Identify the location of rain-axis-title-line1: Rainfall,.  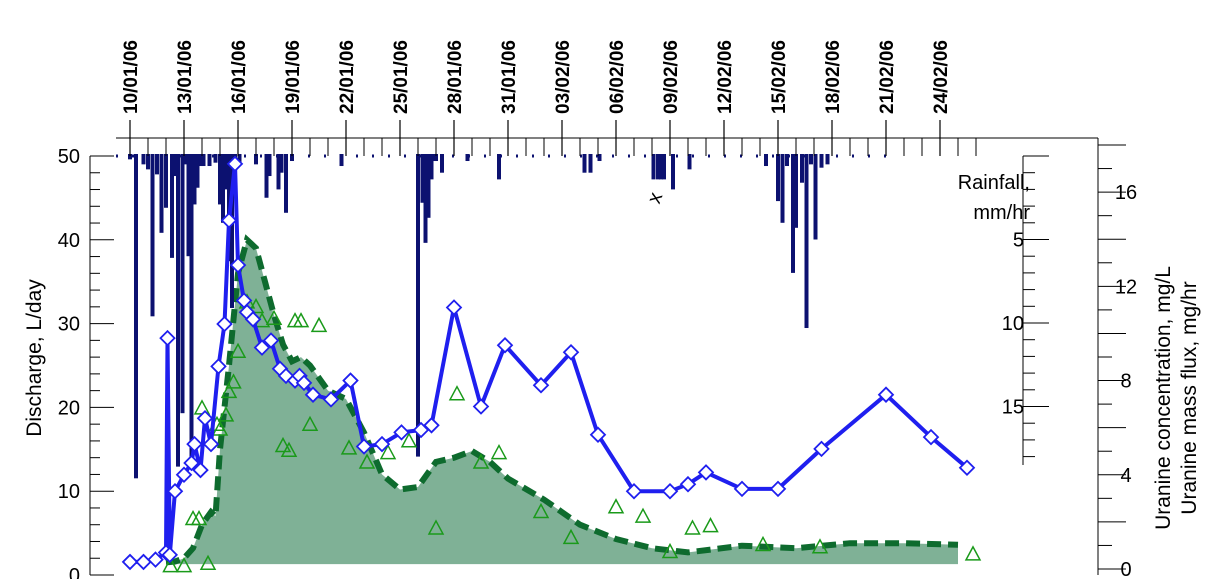
(994, 183).